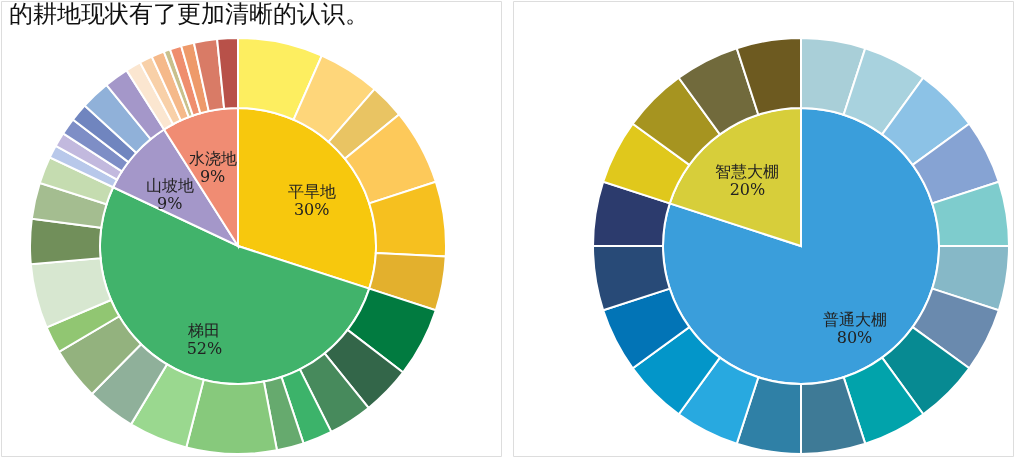 The height and width of the screenshot is (459, 1017). I want to click on data-label: 梯田 52%, so click(204, 339).